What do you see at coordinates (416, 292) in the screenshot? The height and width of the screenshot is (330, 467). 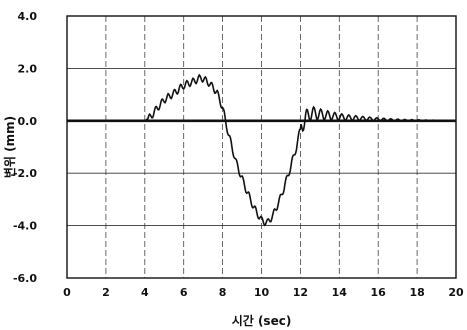 I see `x-tick-label: 18` at bounding box center [416, 292].